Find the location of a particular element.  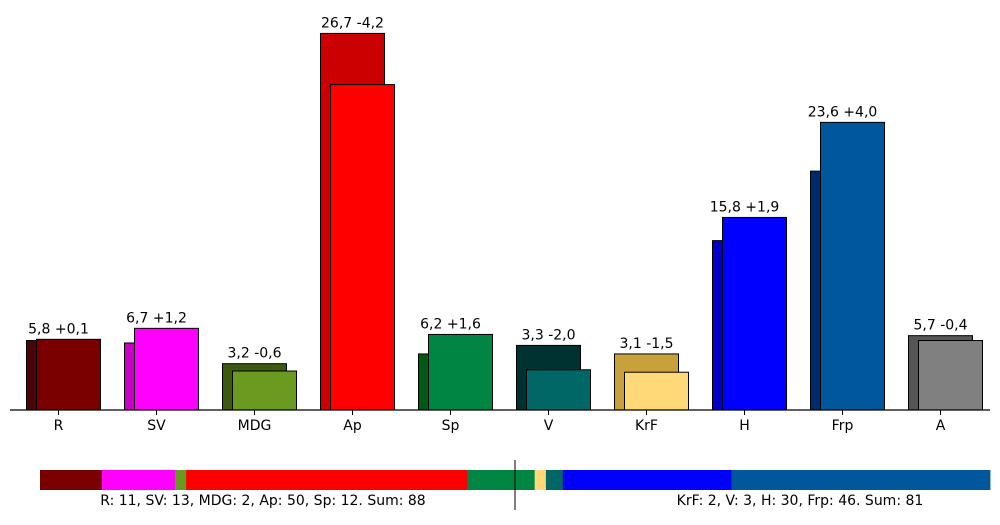

tick-label-r: R is located at coordinates (59, 426).